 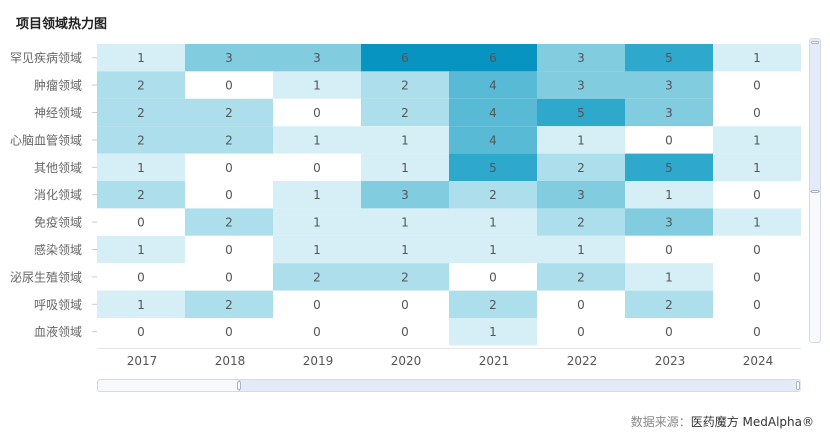 I want to click on x-axis-label: 2017, so click(x=142, y=361).